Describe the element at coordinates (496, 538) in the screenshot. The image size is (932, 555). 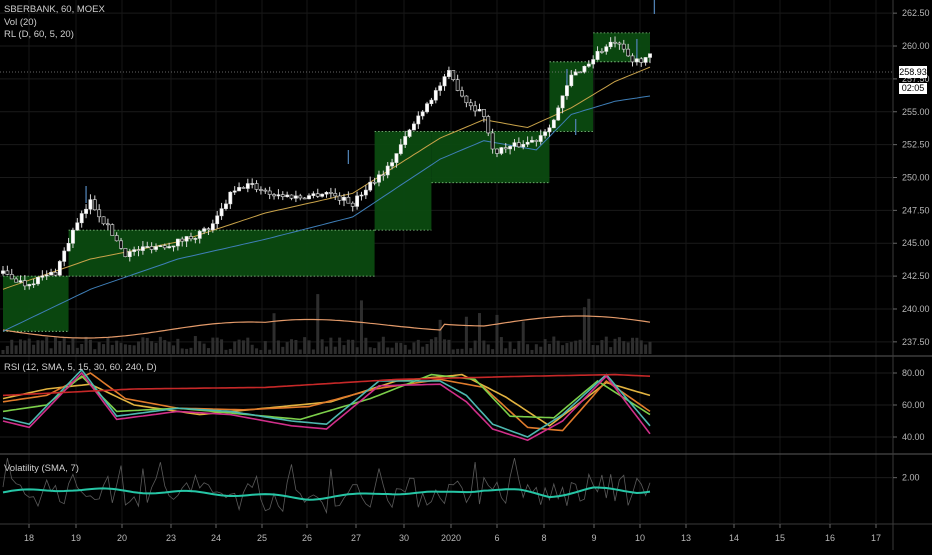
I see `time-tick-label: 6` at that location.